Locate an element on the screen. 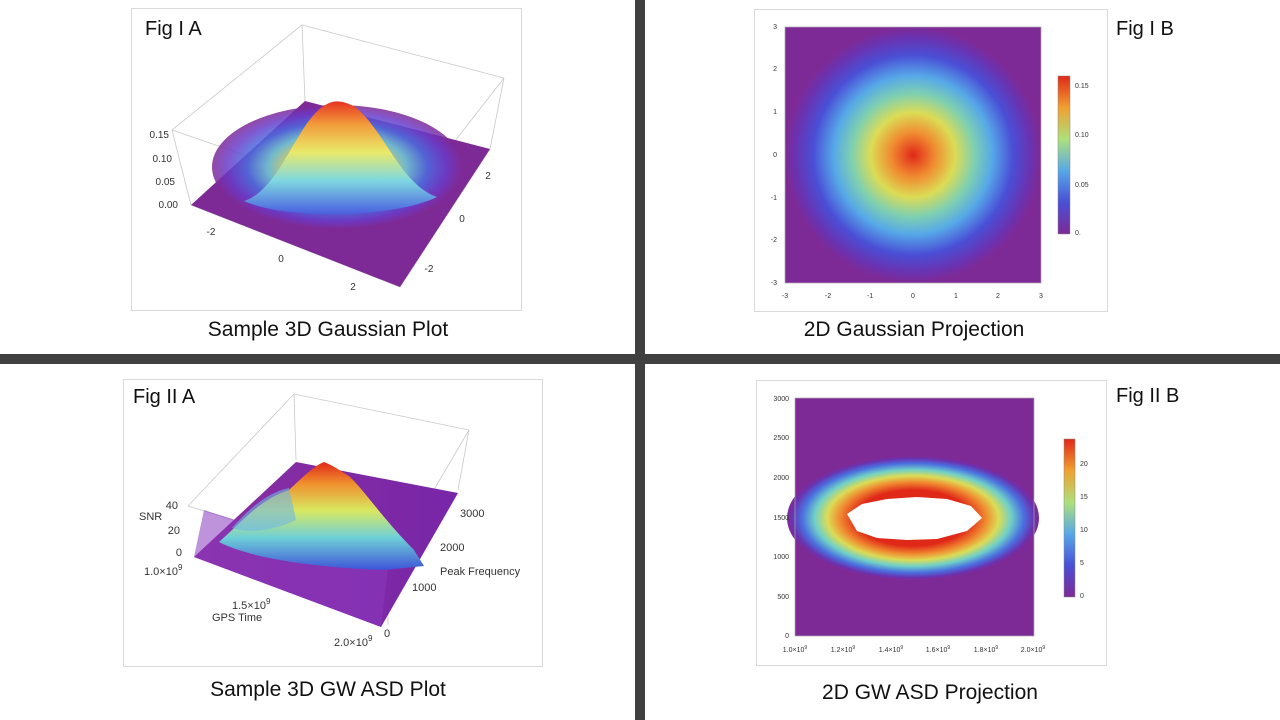 This screenshot has height=720, width=1280. fig2a-z-tick: 20 is located at coordinates (174, 531).